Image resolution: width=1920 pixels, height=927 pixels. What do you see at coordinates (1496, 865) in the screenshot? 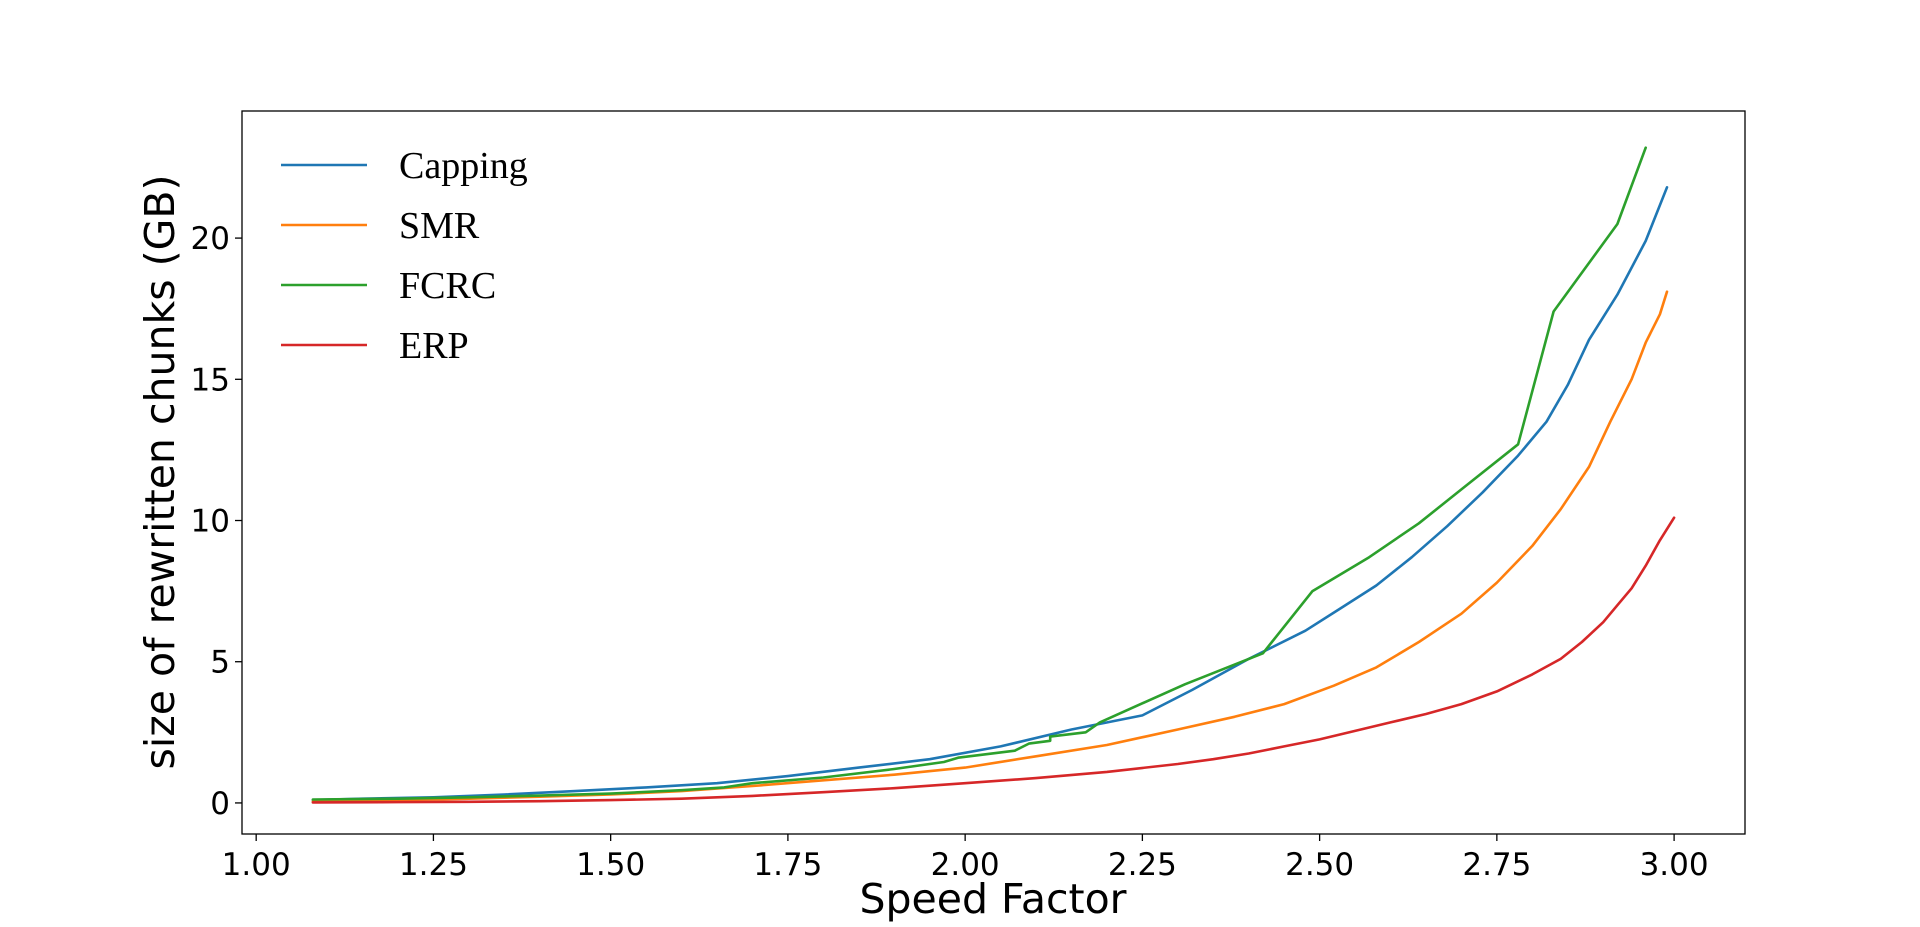
I see `x-tick-label: 2.75` at bounding box center [1496, 865].